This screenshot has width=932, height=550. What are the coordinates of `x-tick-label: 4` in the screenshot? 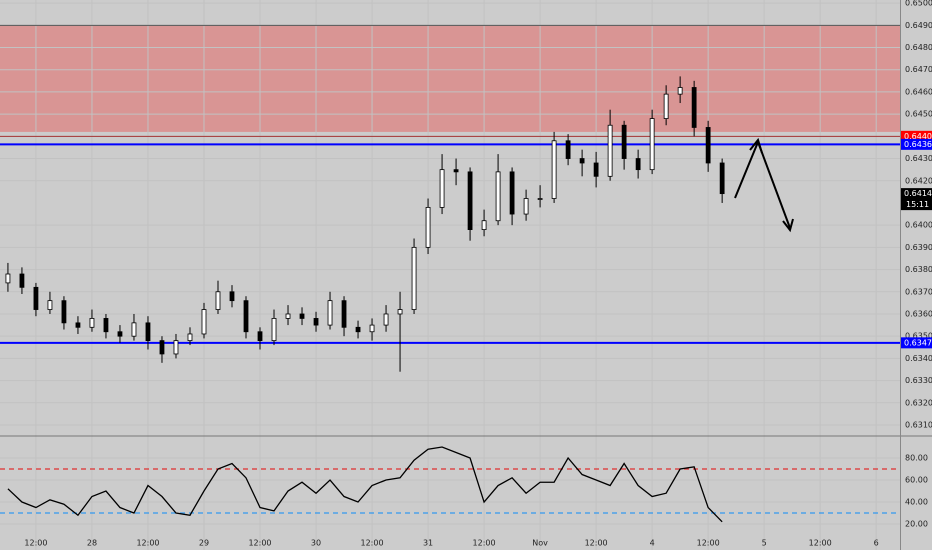 It's located at (652, 543).